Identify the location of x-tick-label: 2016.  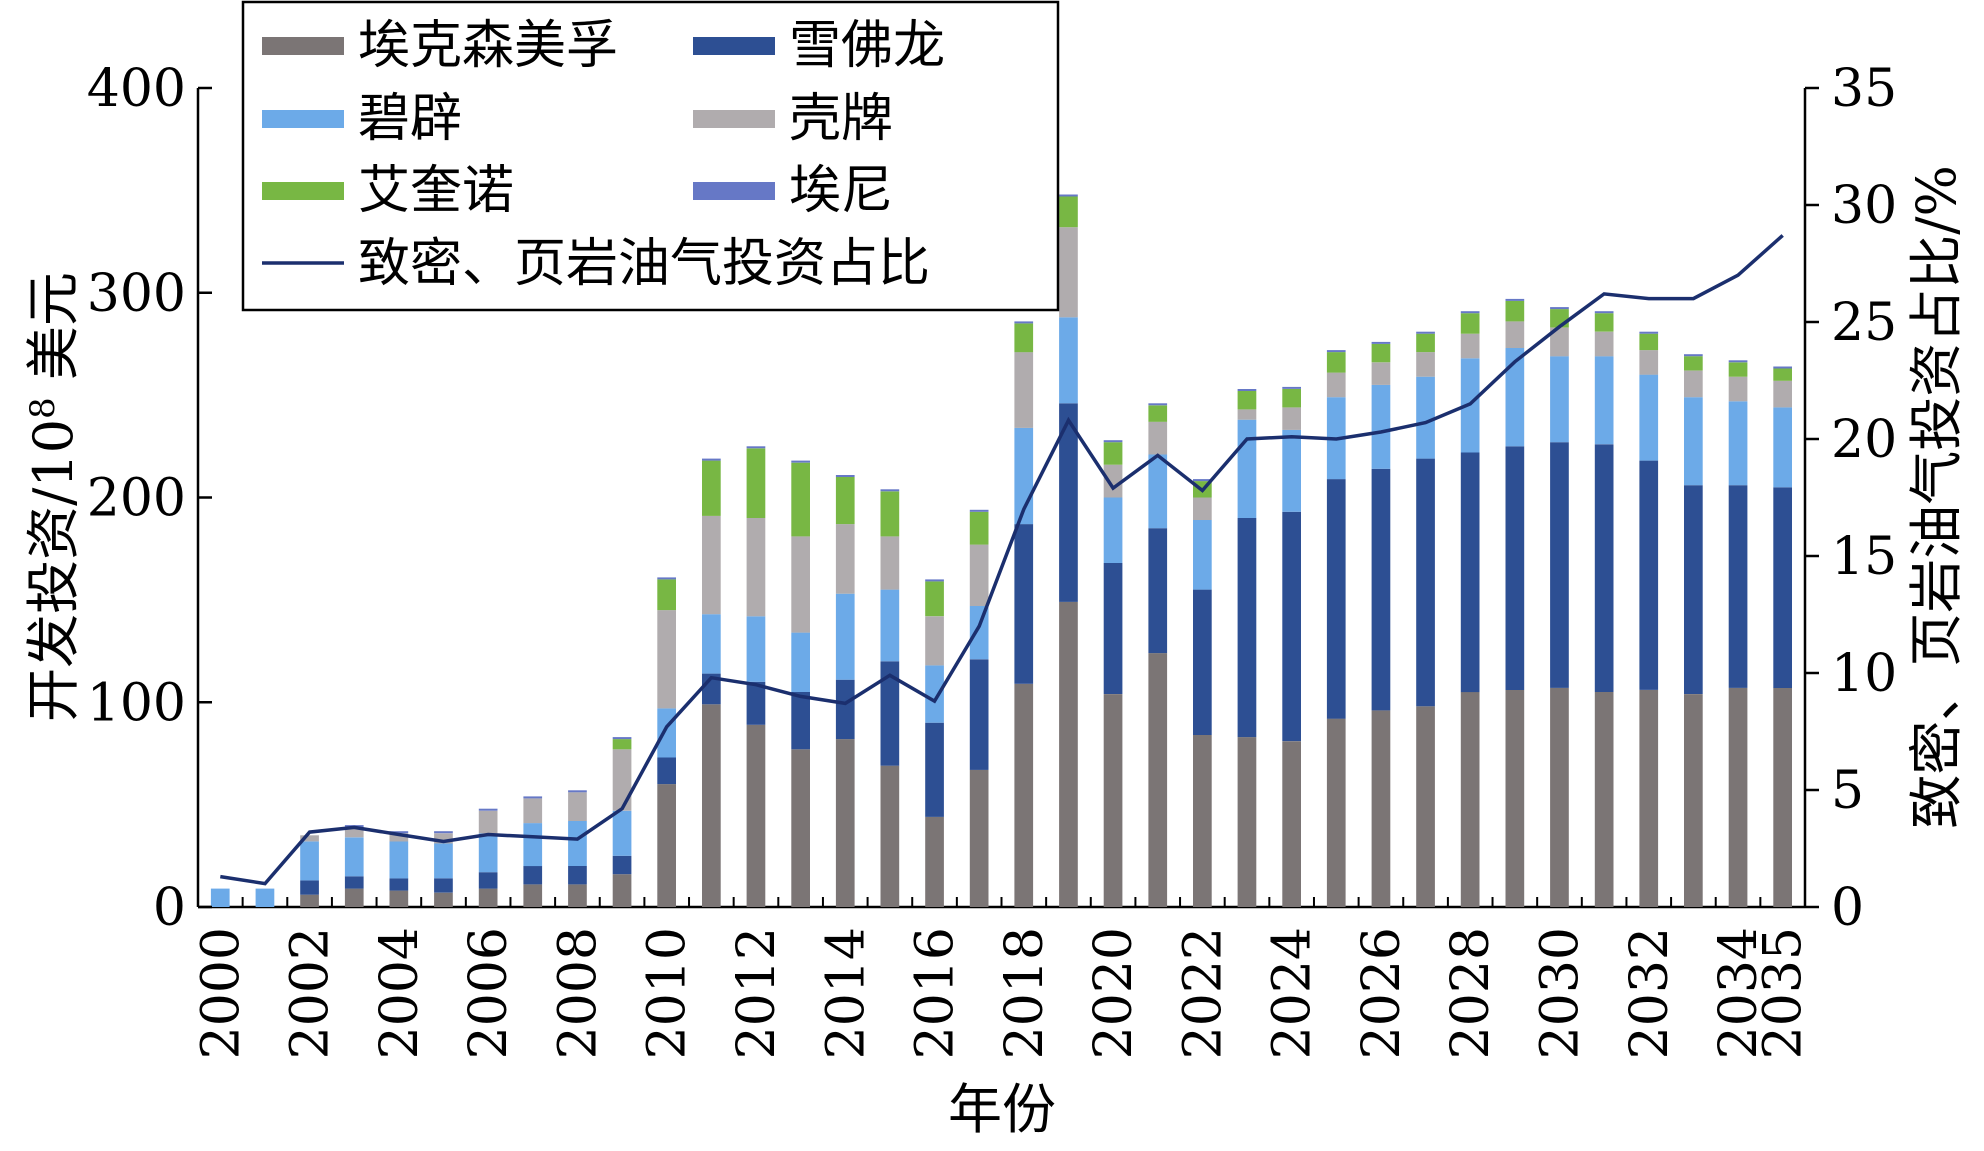
(936, 993).